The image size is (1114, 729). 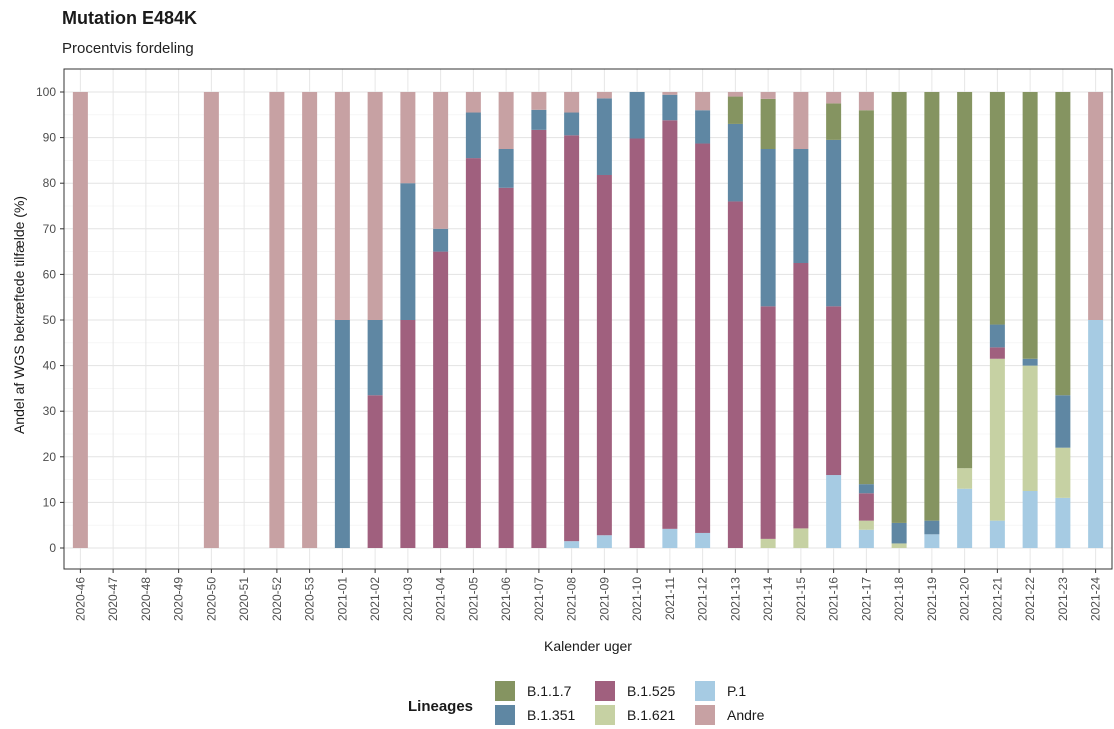 I want to click on chart-subtitle: Procentvis fordeling, so click(x=128, y=48).